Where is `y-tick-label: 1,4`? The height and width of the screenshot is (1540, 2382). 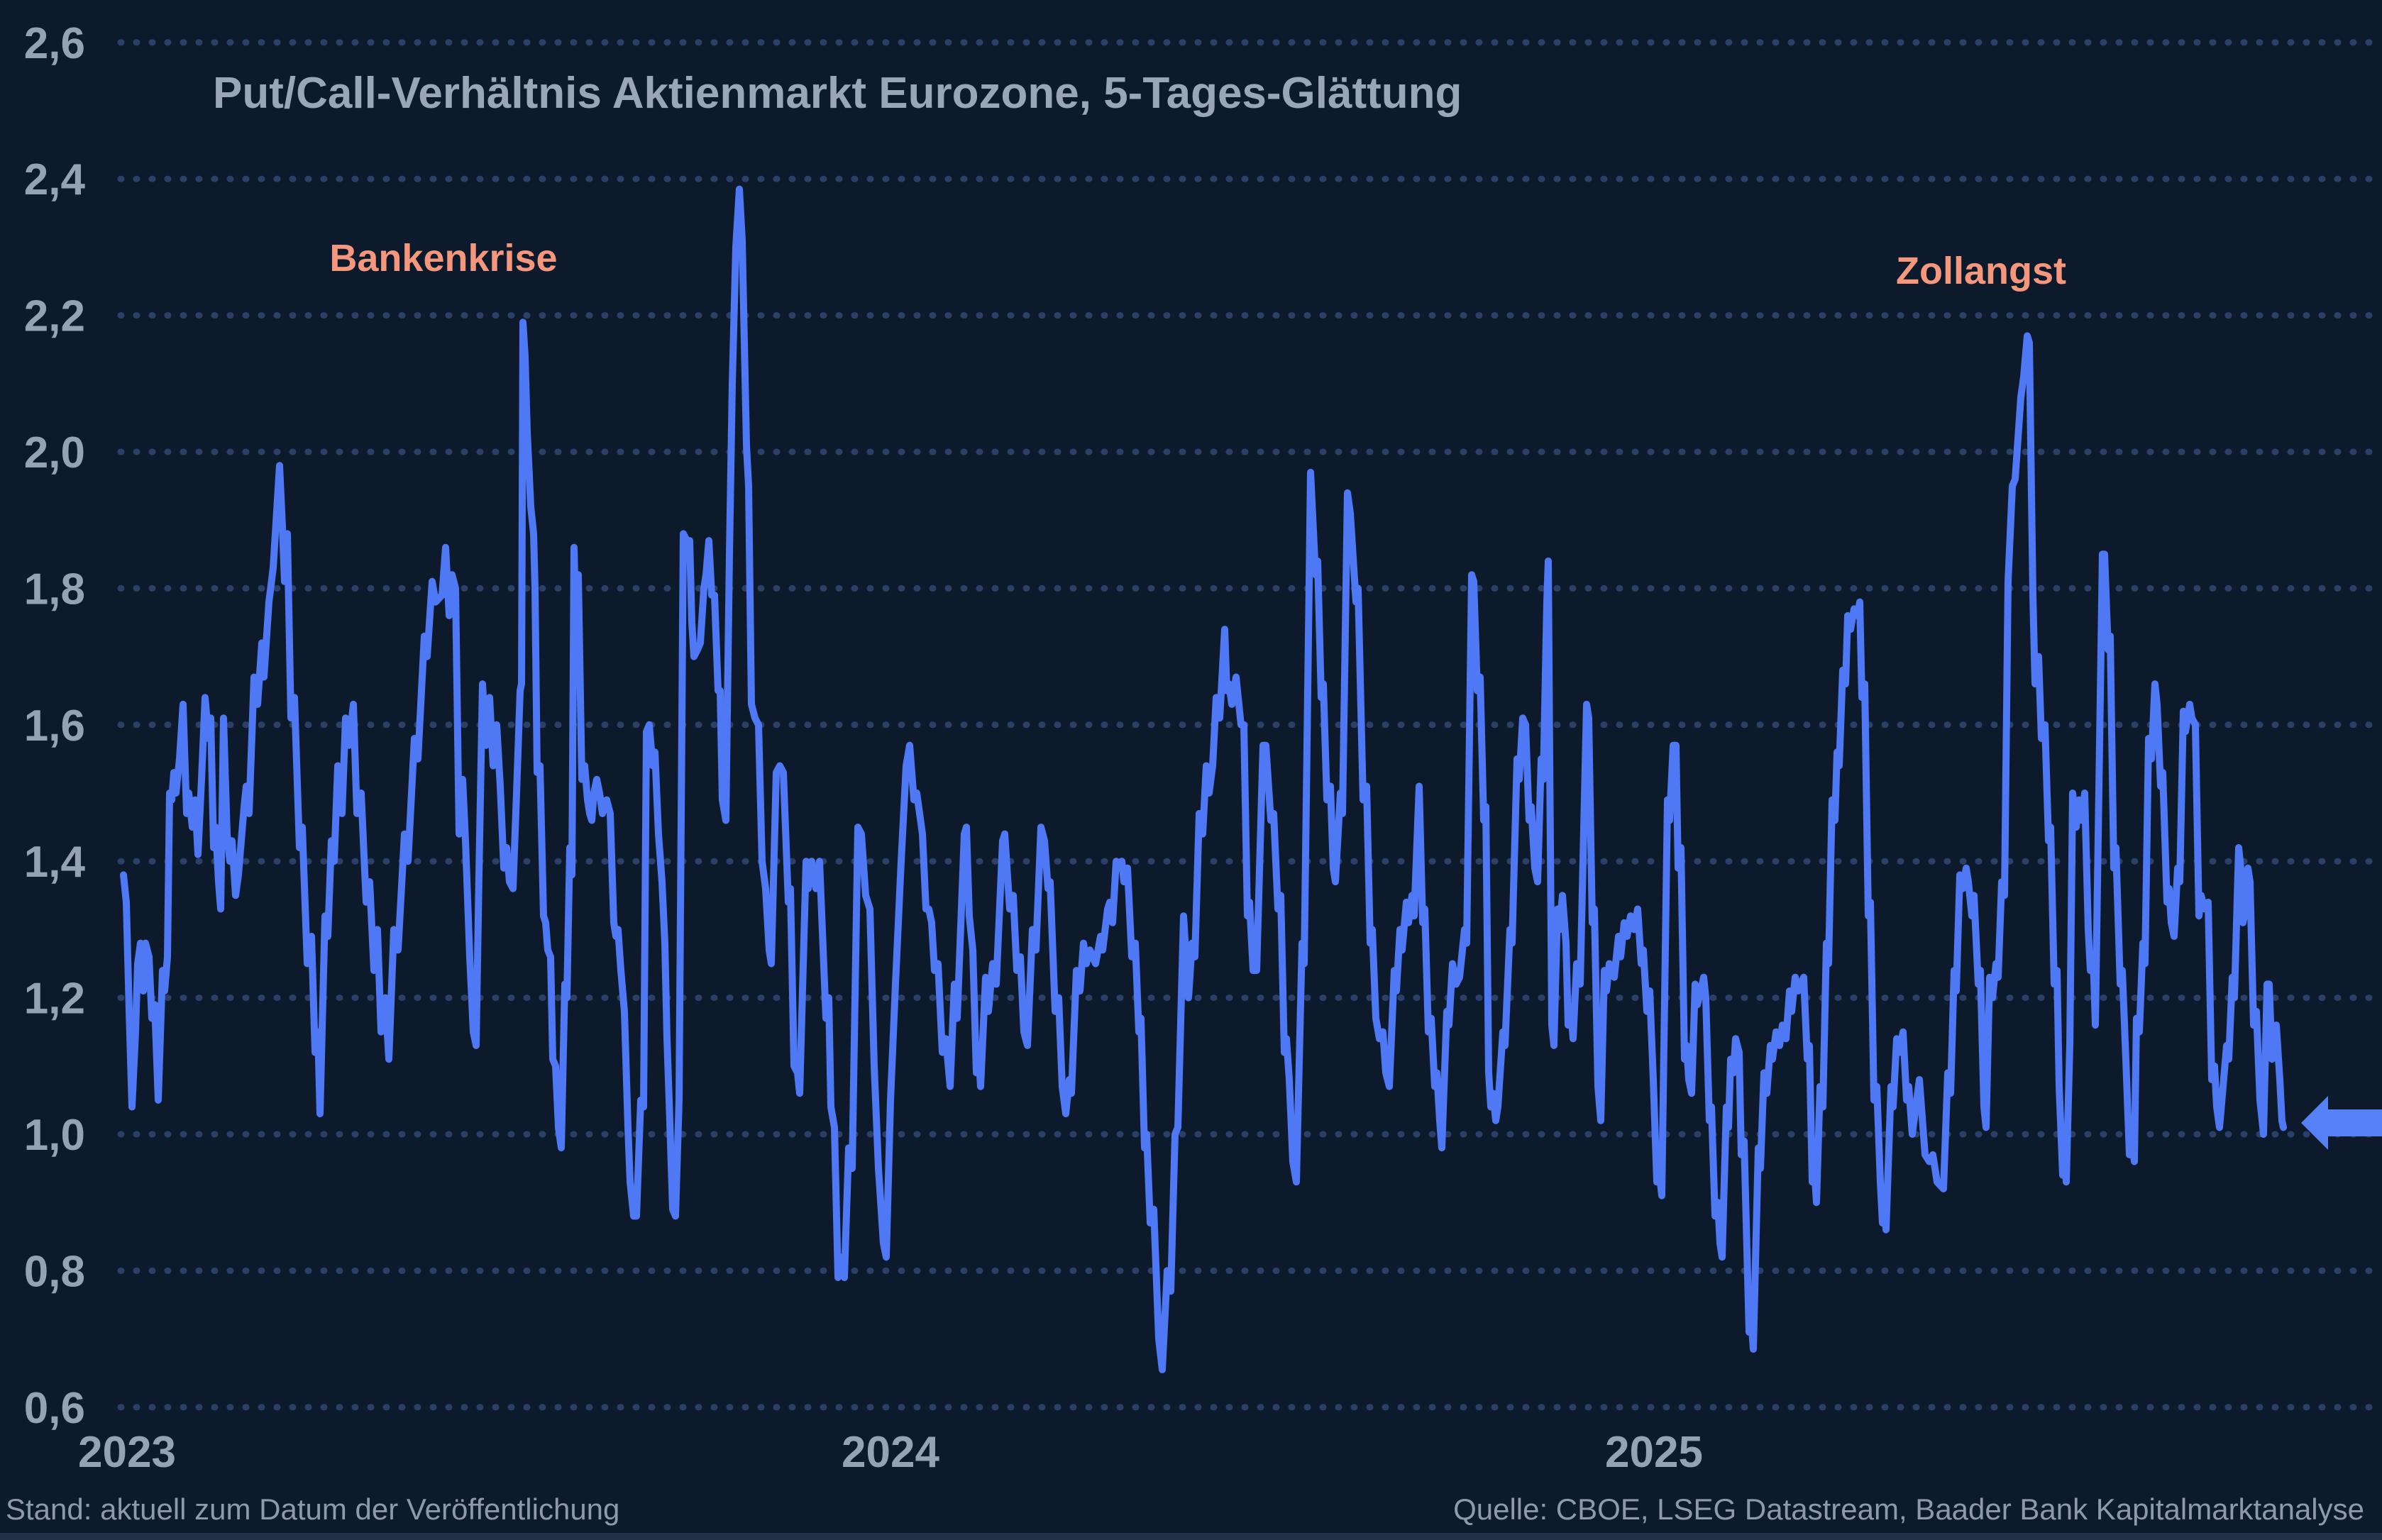 y-tick-label: 1,4 is located at coordinates (55, 862).